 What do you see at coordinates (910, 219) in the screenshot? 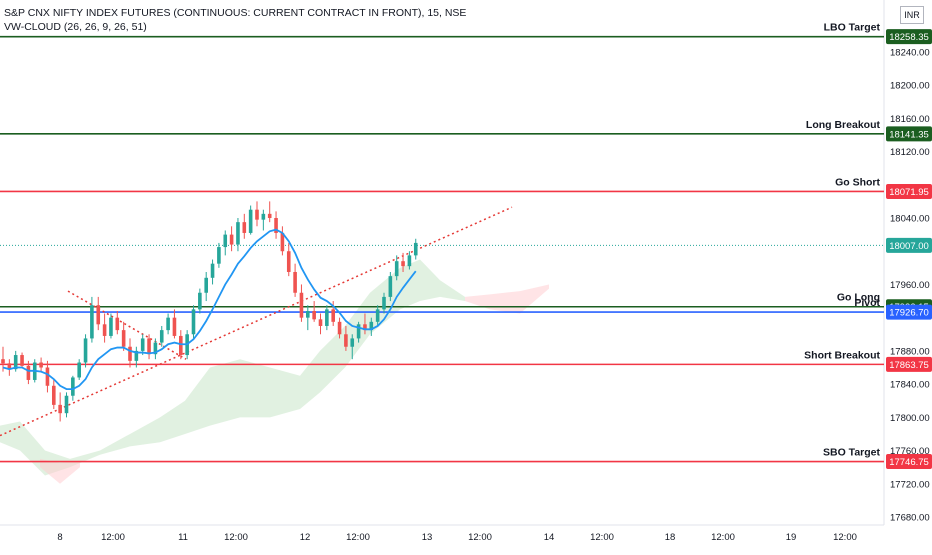
I see `price-tick-label: 18040.00` at bounding box center [910, 219].